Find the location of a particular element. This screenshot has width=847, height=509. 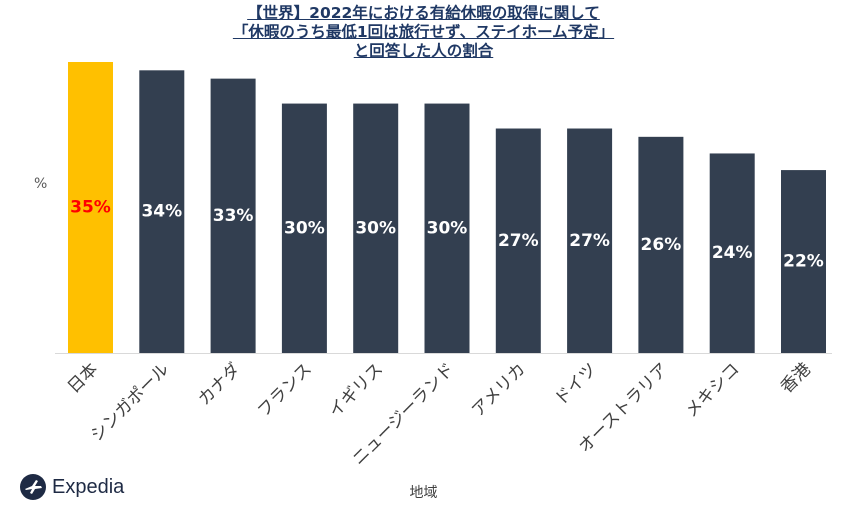

x-tick-label: イギリス is located at coordinates (356, 390).